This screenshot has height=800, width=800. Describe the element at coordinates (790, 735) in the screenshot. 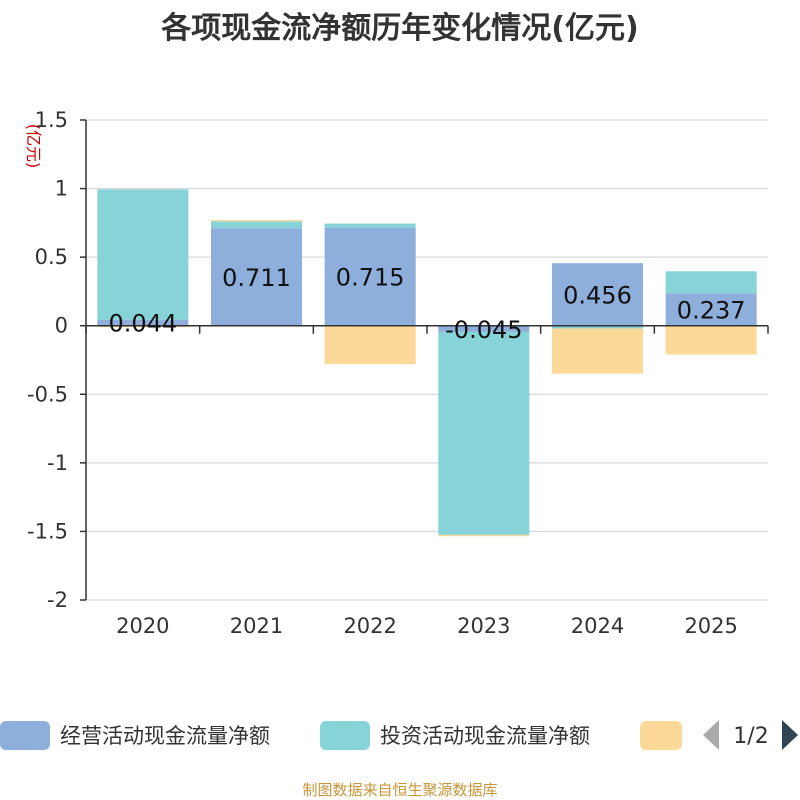

I see `legend-next-icon` at that location.